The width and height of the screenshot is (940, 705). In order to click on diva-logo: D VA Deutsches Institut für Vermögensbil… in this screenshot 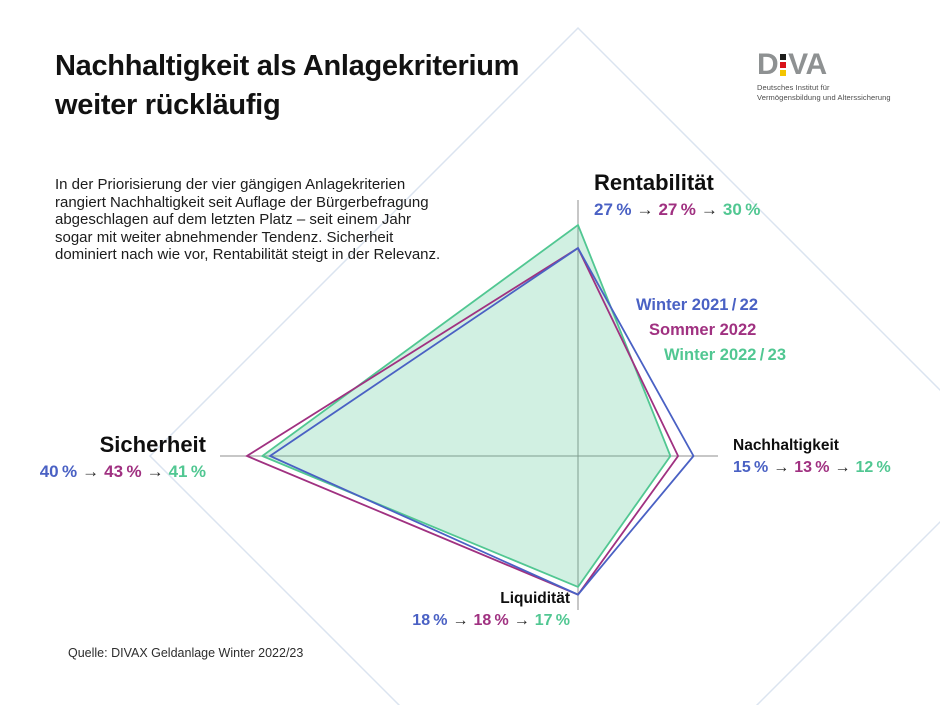, I will do `click(824, 75)`.